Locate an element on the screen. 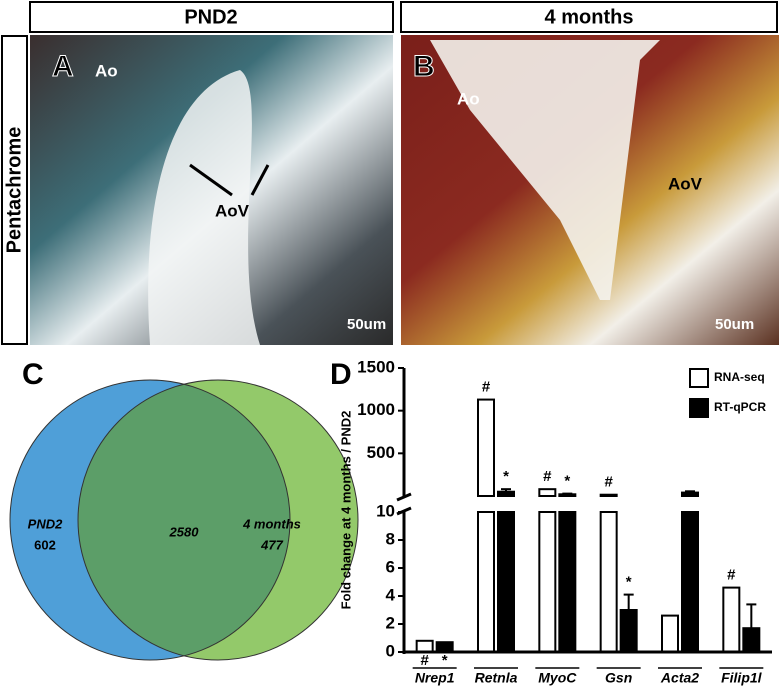  y-tick-label: 0 is located at coordinates (390, 650).